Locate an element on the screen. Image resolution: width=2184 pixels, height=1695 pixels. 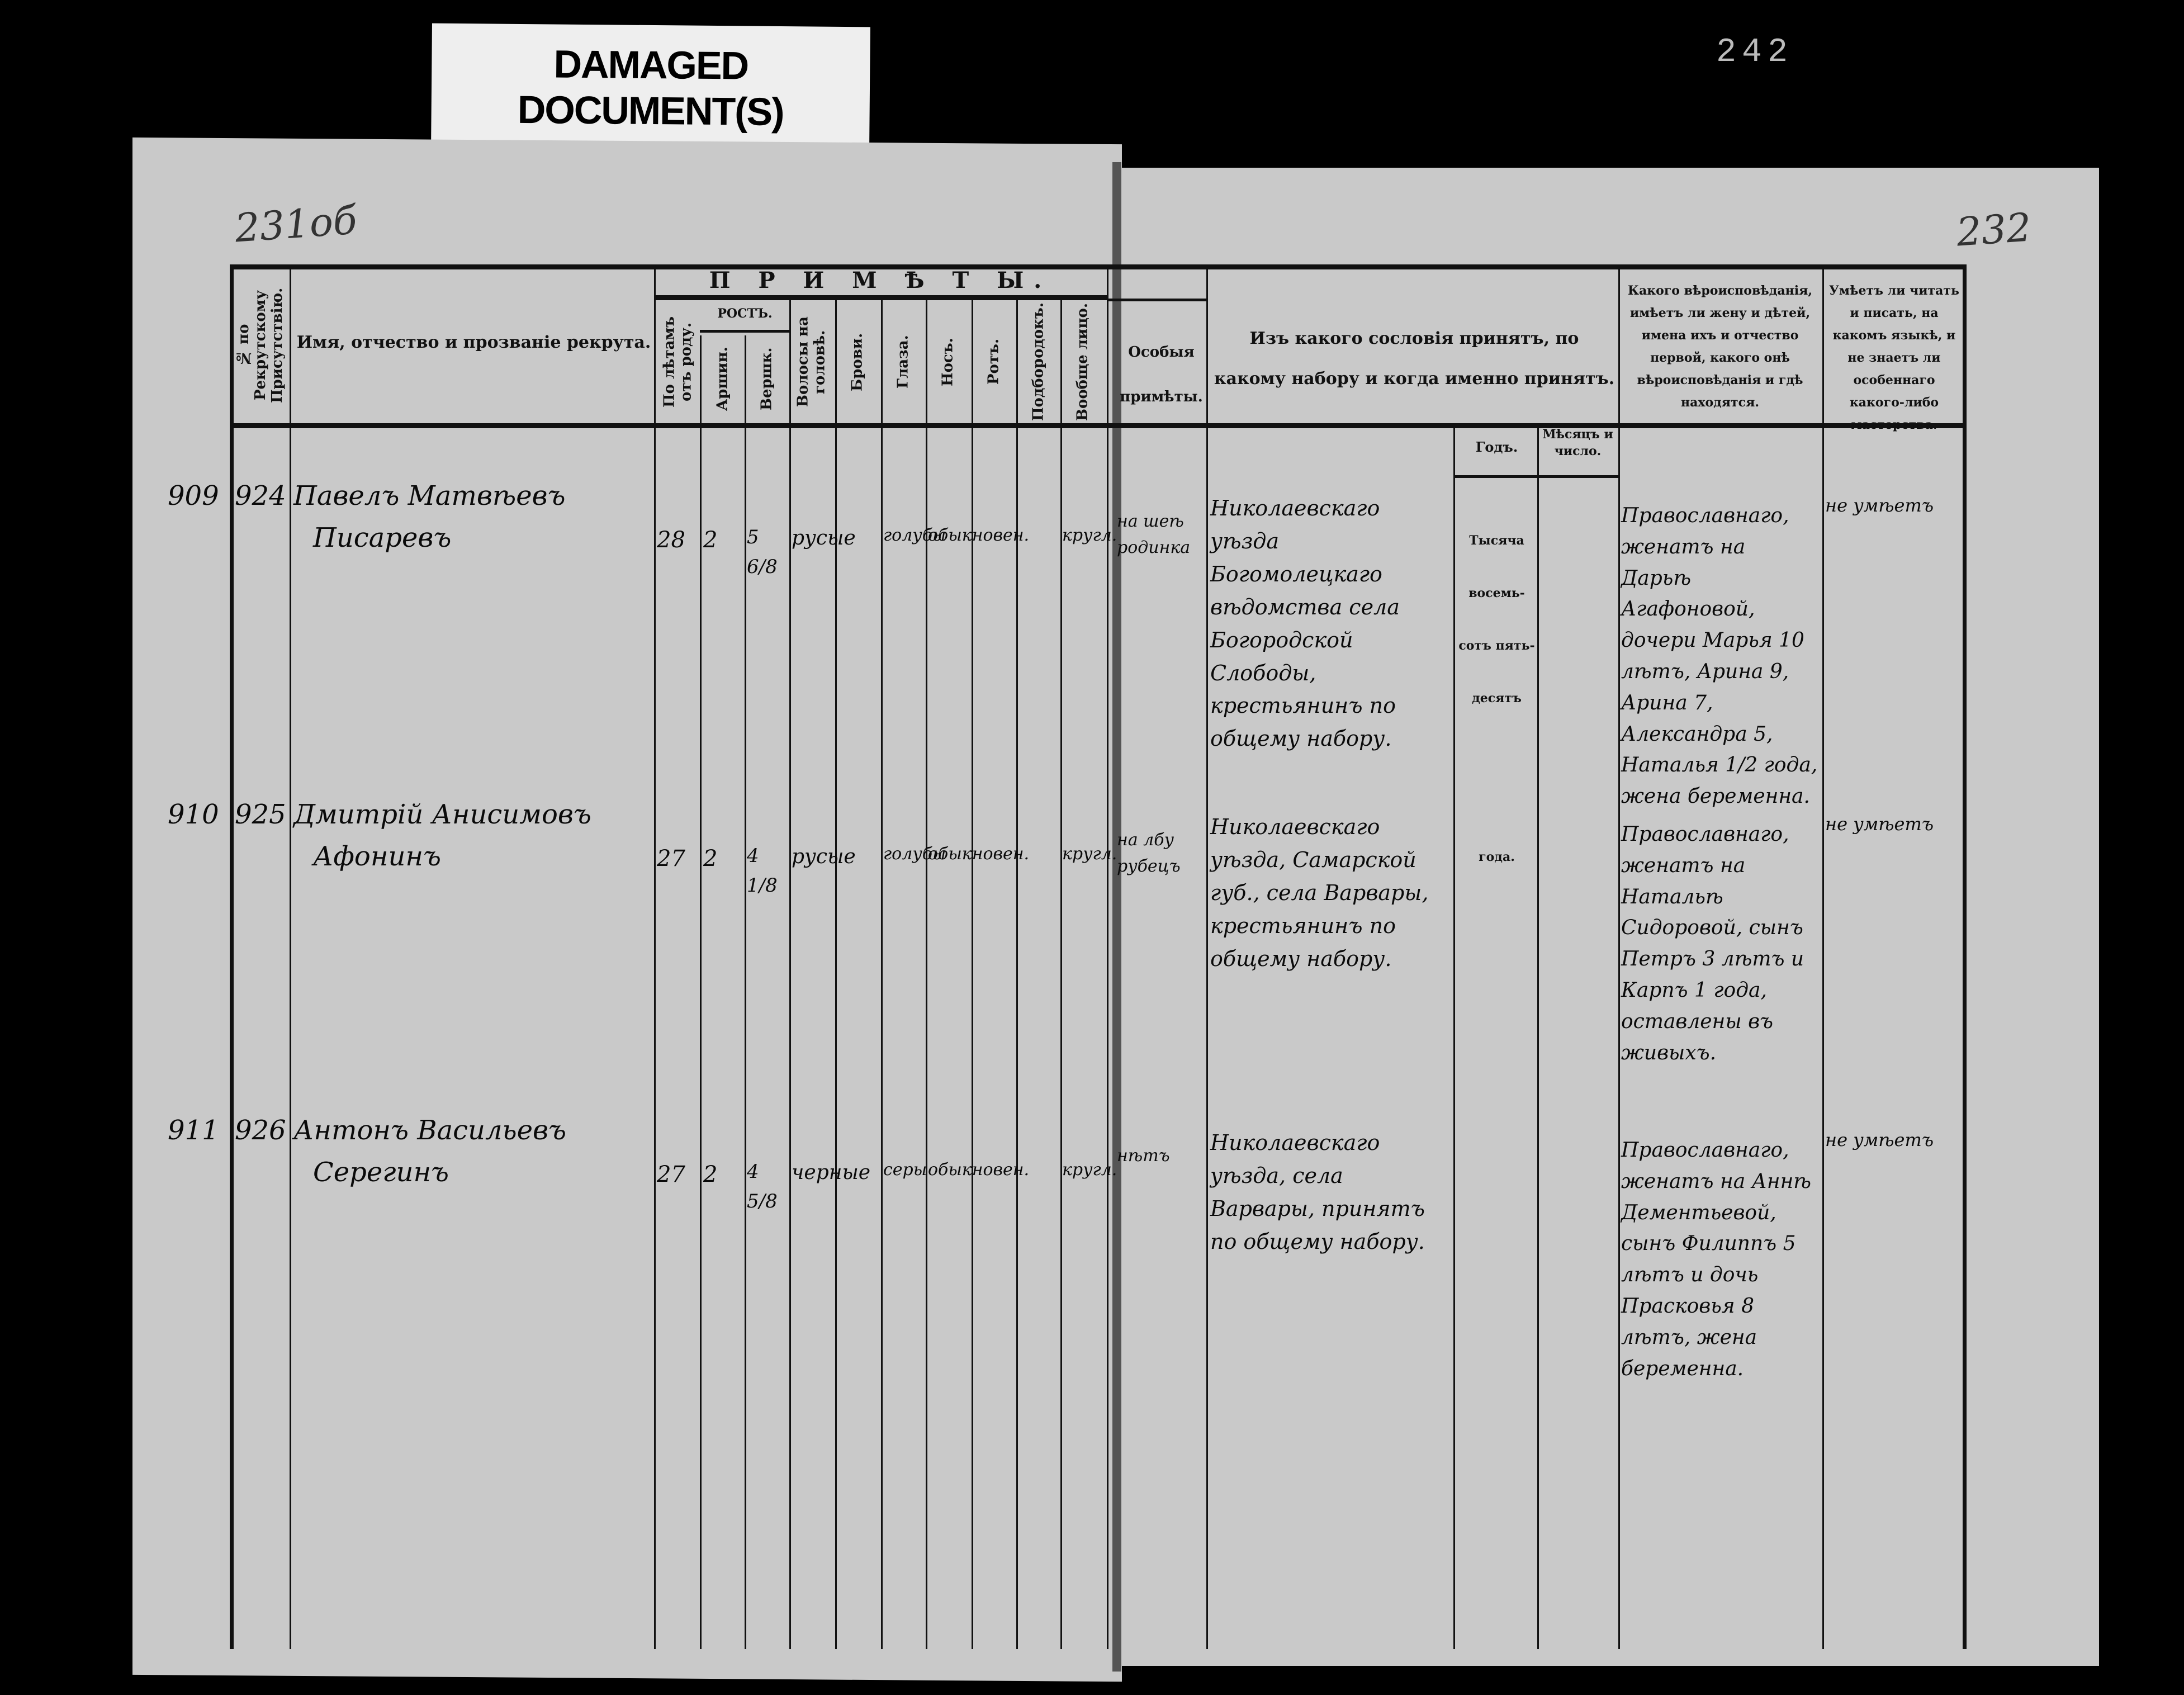
header-age: По лѣтамъ отъ роду. is located at coordinates (678, 362).